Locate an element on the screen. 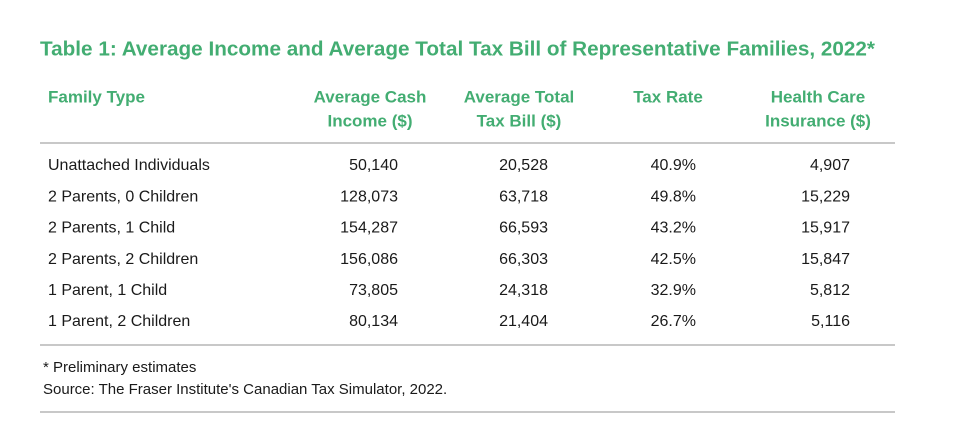  table-cell: 73,805 is located at coordinates (373, 290).